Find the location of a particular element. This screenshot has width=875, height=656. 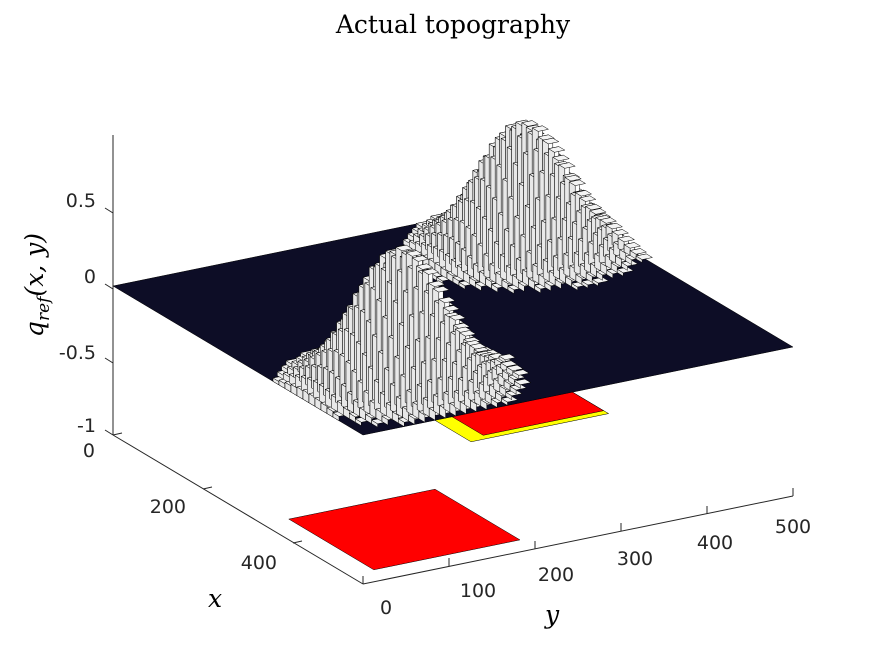

y-axis-label: y is located at coordinates (552, 614).